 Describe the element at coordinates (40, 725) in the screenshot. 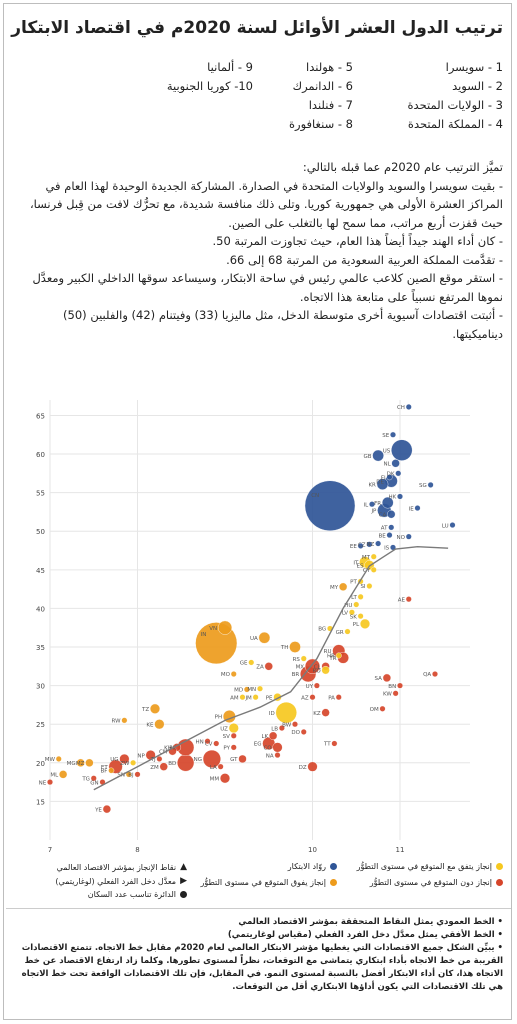

I see `y-tick-label: 25` at that location.